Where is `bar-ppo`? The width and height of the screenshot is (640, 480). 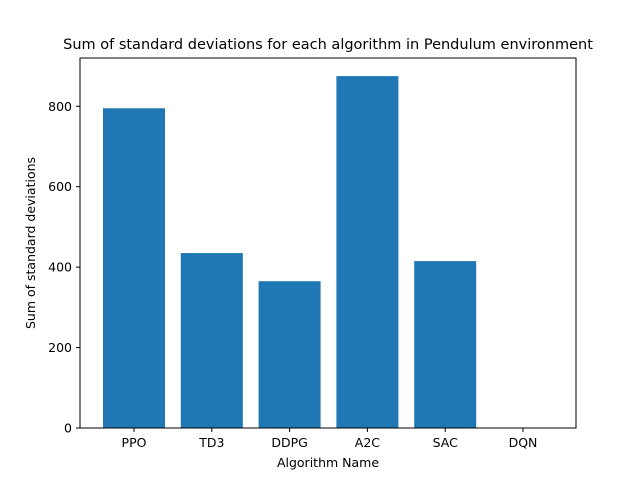 bar-ppo is located at coordinates (134, 268).